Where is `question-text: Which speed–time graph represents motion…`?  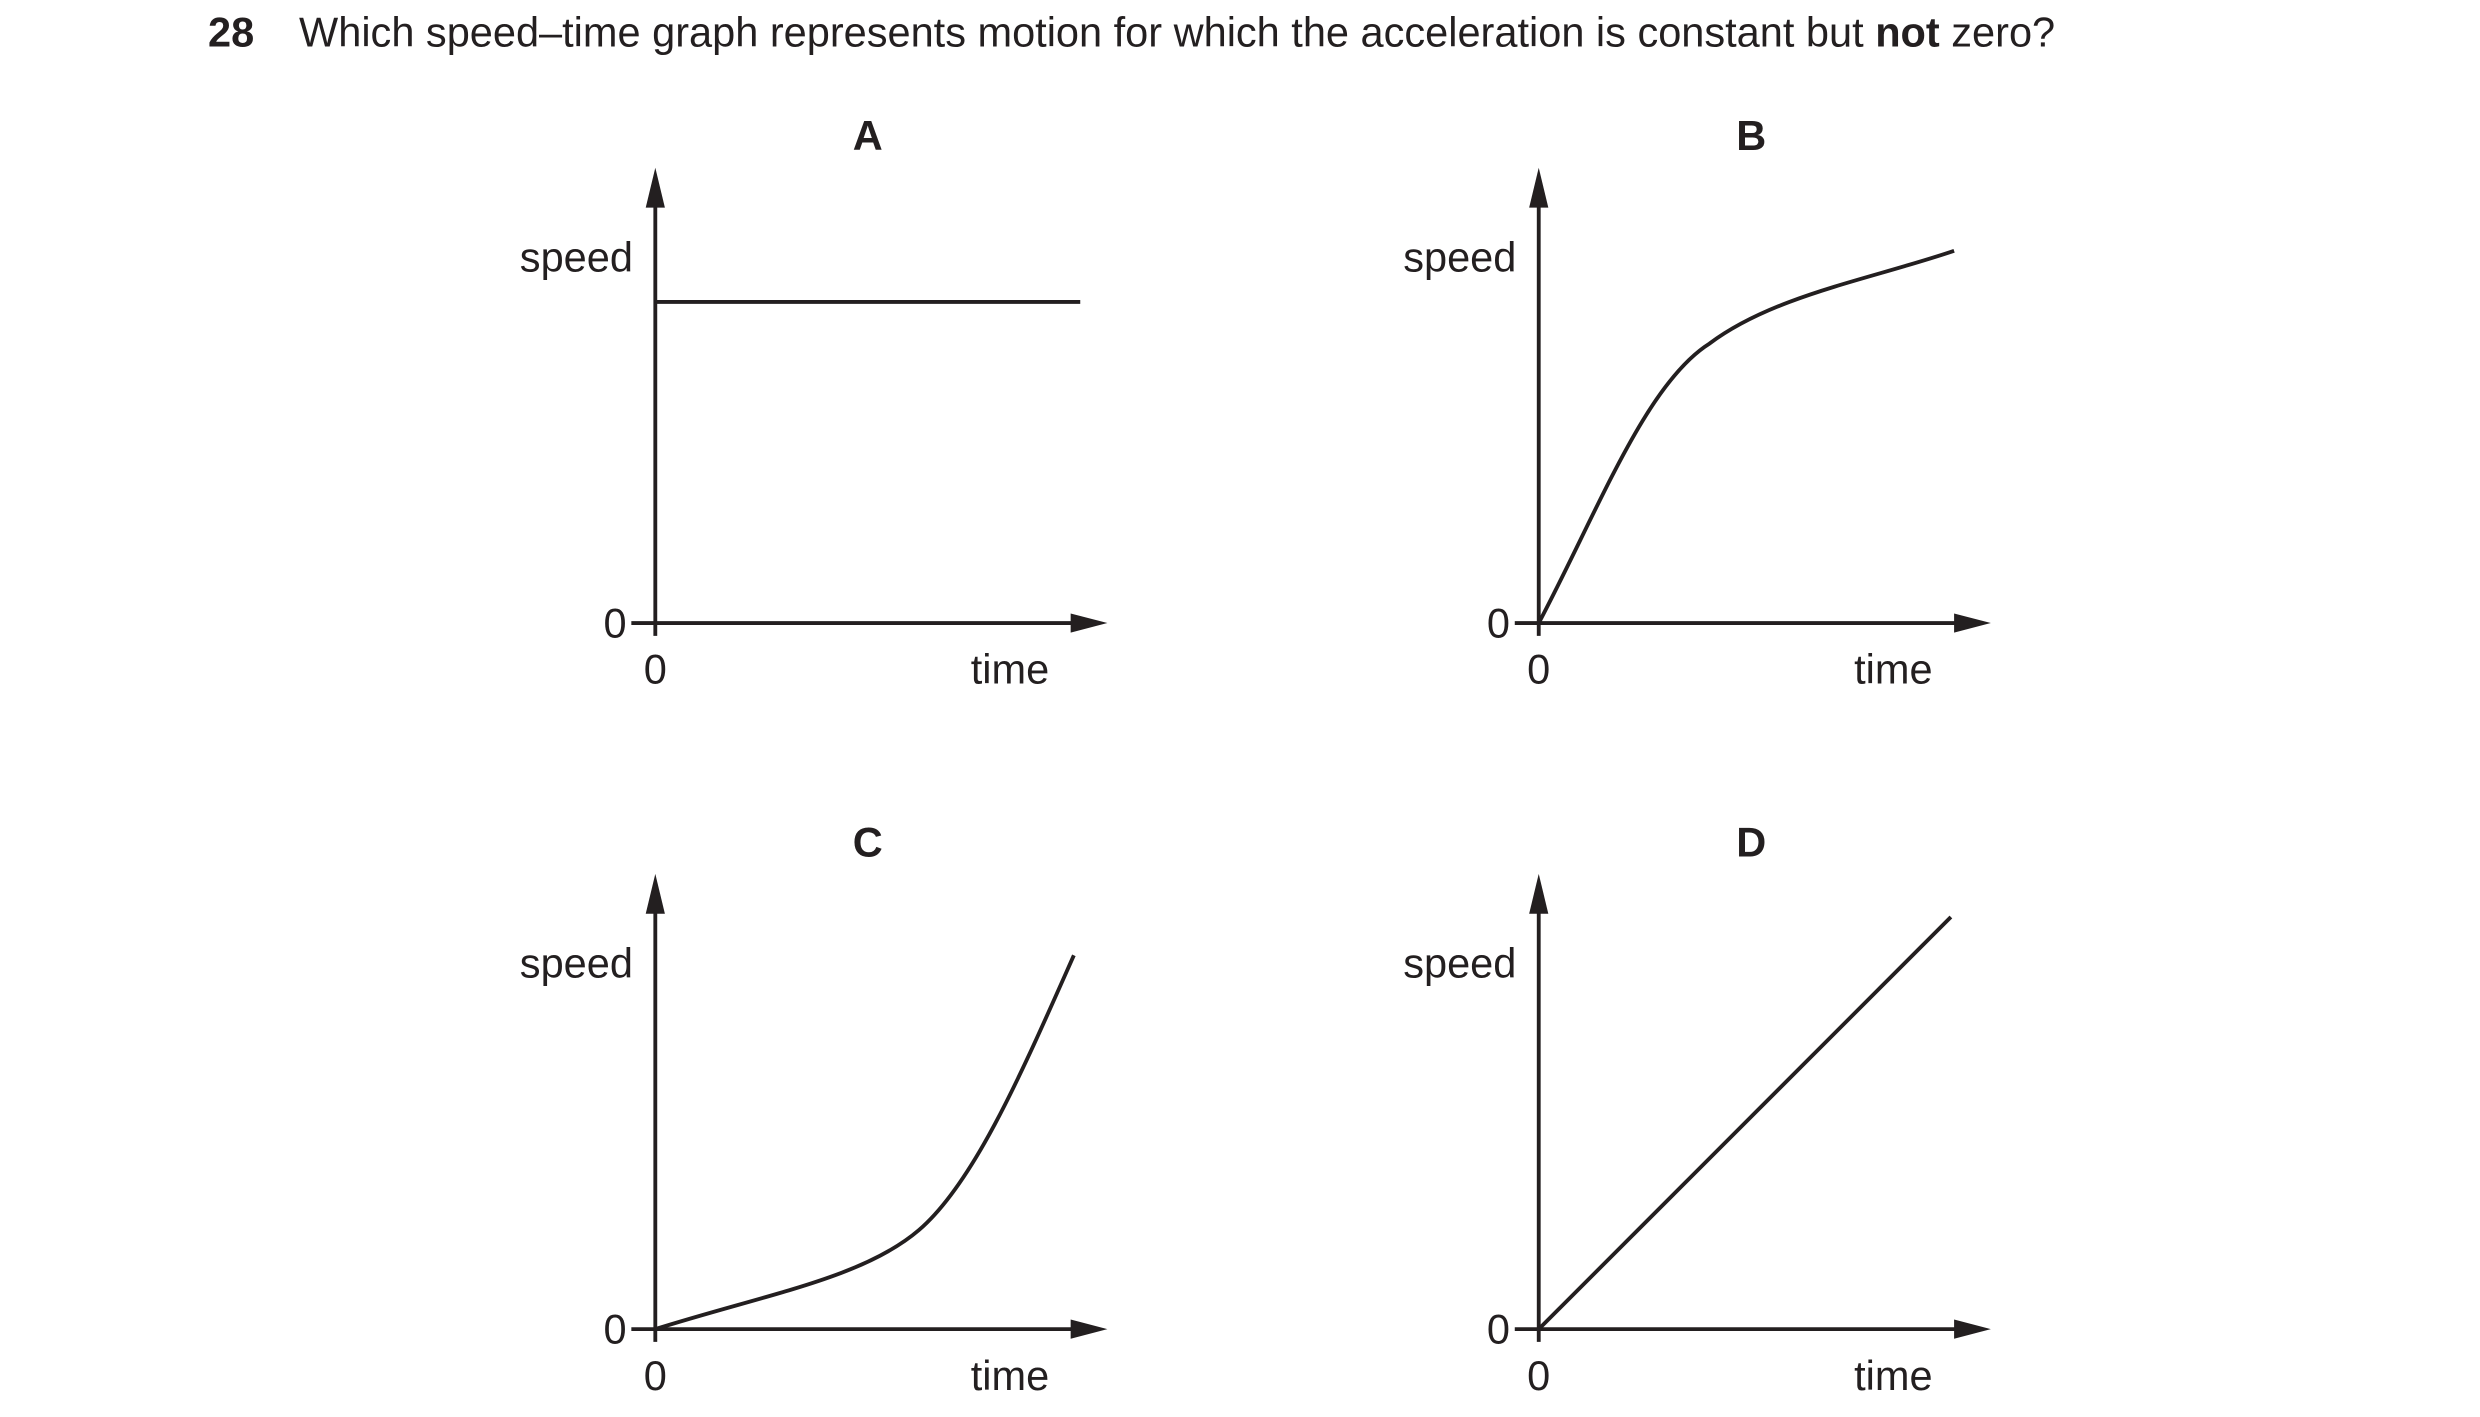
question-text: Which speed–time graph represents motion… is located at coordinates (1177, 31).